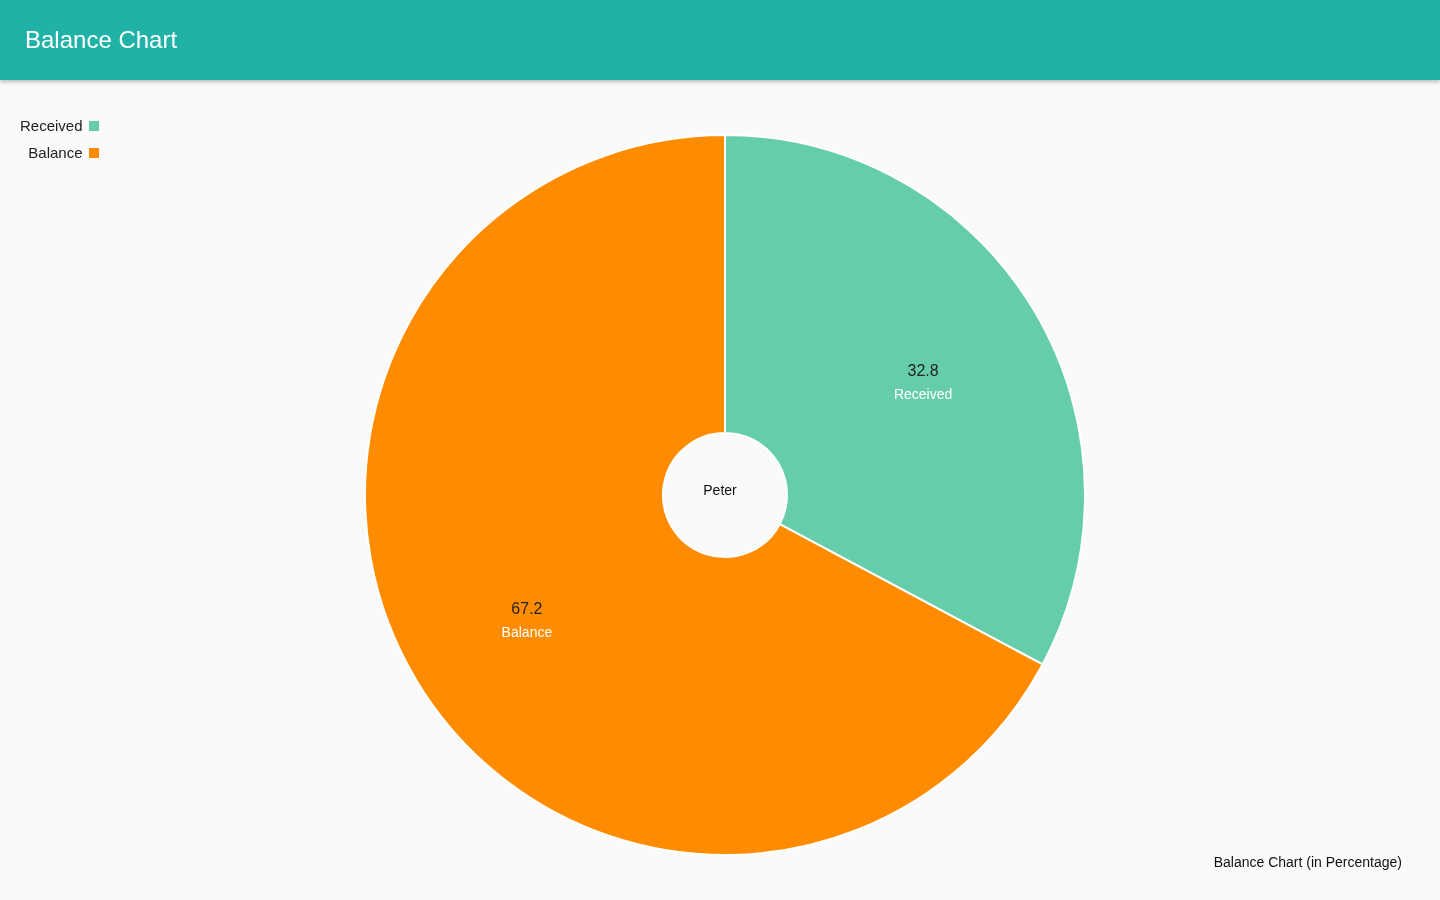  I want to click on text: Peter, so click(720, 490).